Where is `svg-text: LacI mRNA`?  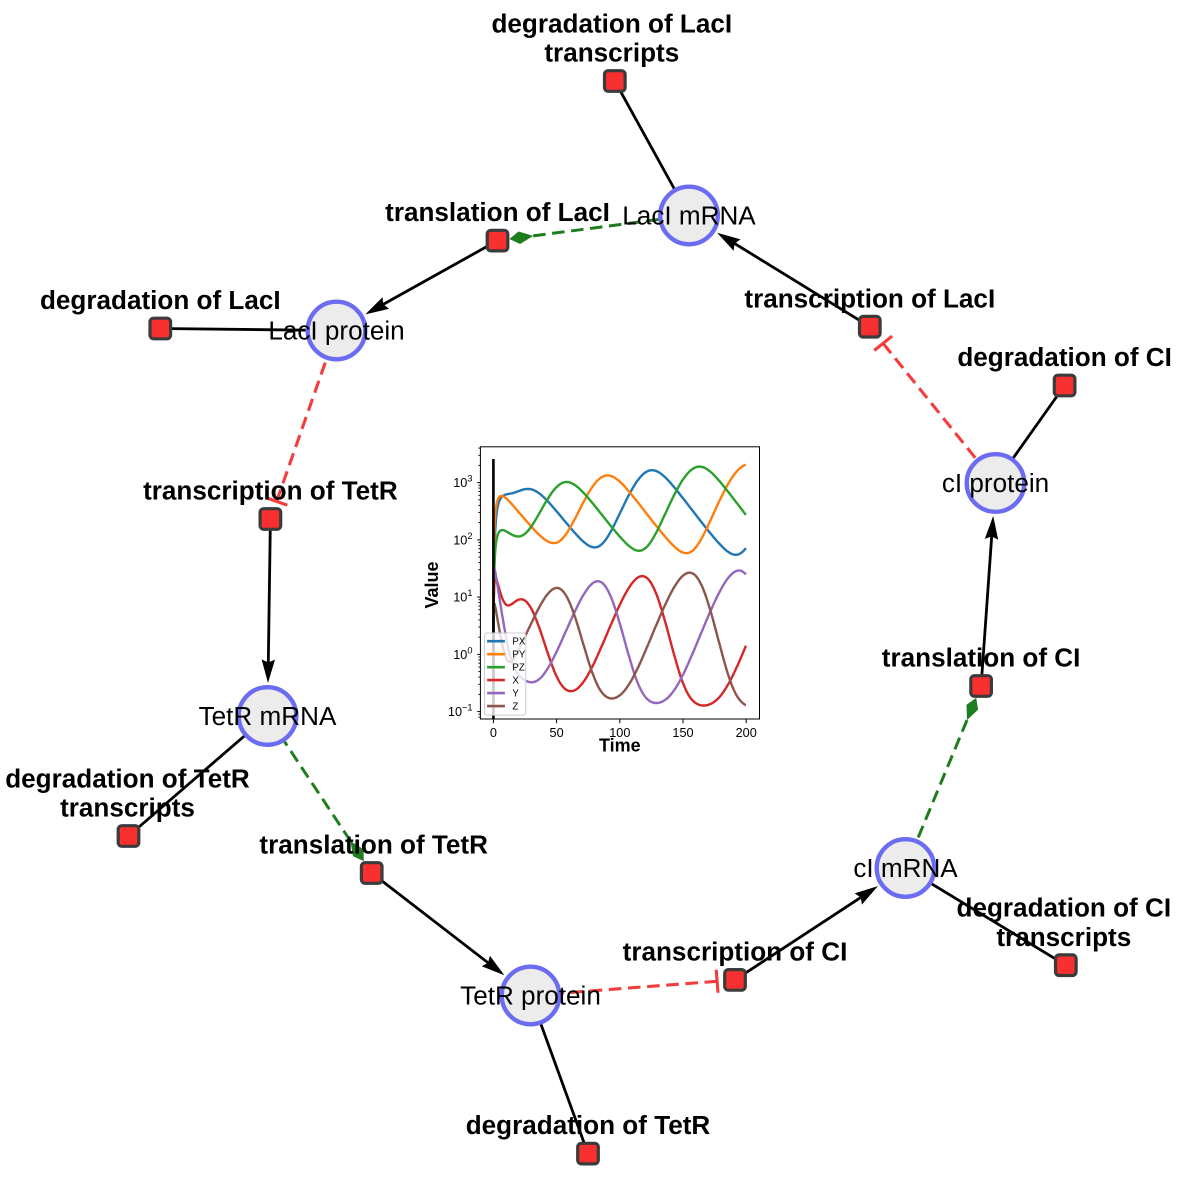
svg-text: LacI mRNA is located at coordinates (689, 215).